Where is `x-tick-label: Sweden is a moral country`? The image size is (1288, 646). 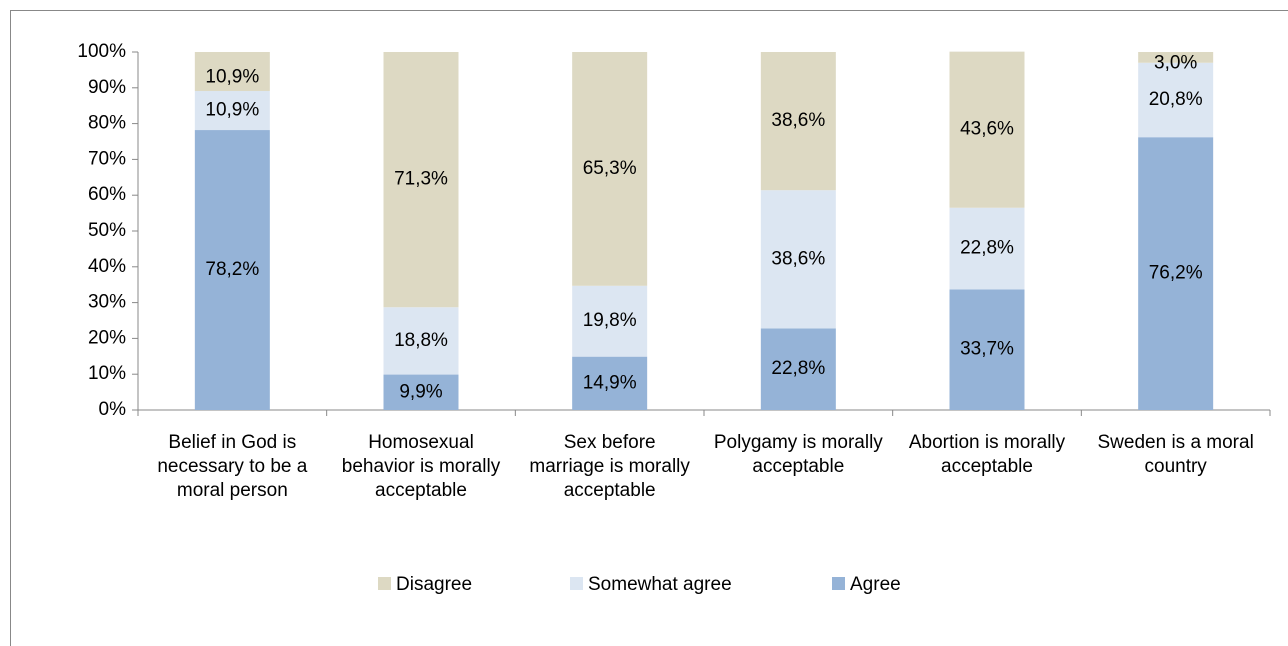
x-tick-label: Sweden is a moral country is located at coordinates (1175, 454).